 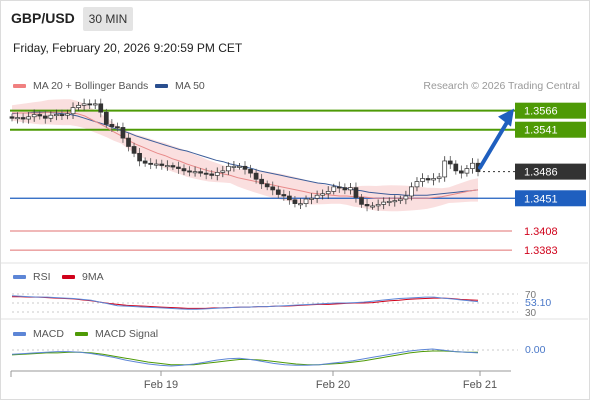 I want to click on rsi-line, so click(x=245, y=302).